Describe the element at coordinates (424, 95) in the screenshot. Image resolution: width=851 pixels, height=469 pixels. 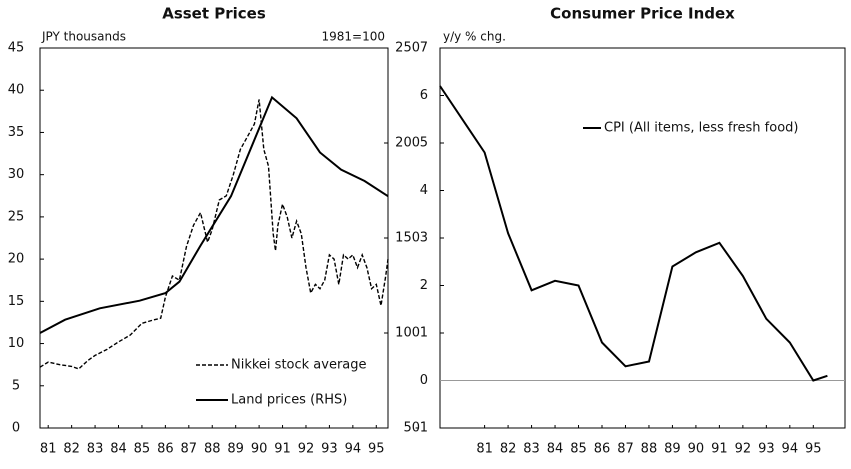
I see `y-tick-label: 6` at that location.